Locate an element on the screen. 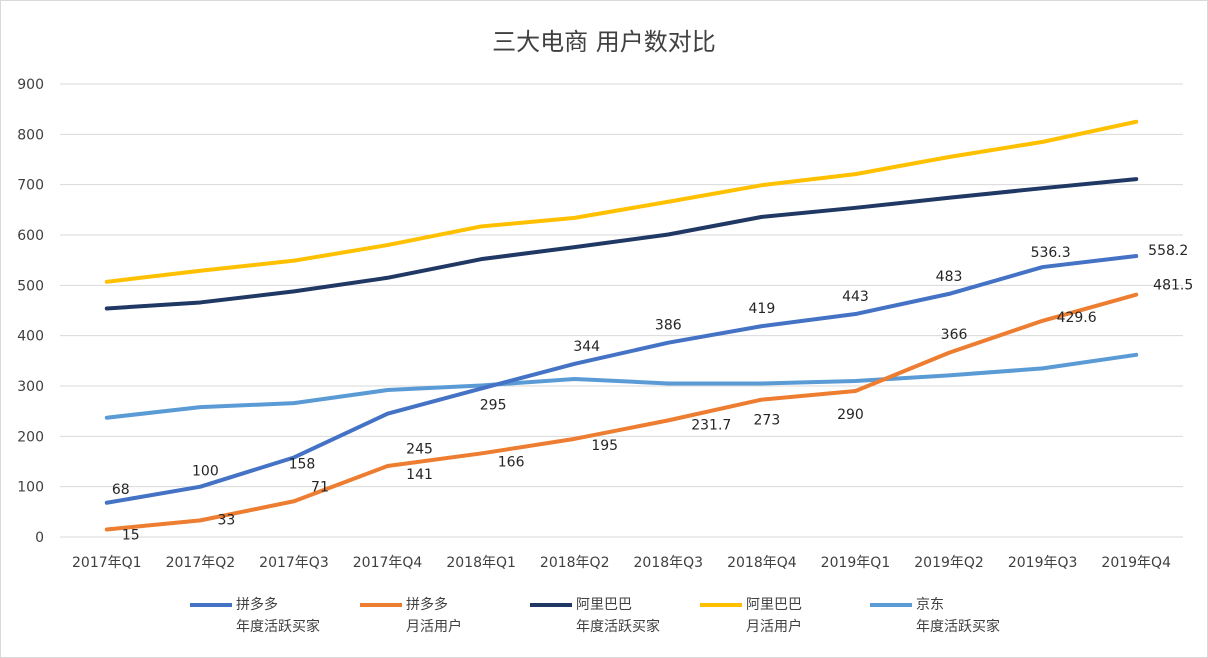  data-label: 536.3 is located at coordinates (1051, 253).